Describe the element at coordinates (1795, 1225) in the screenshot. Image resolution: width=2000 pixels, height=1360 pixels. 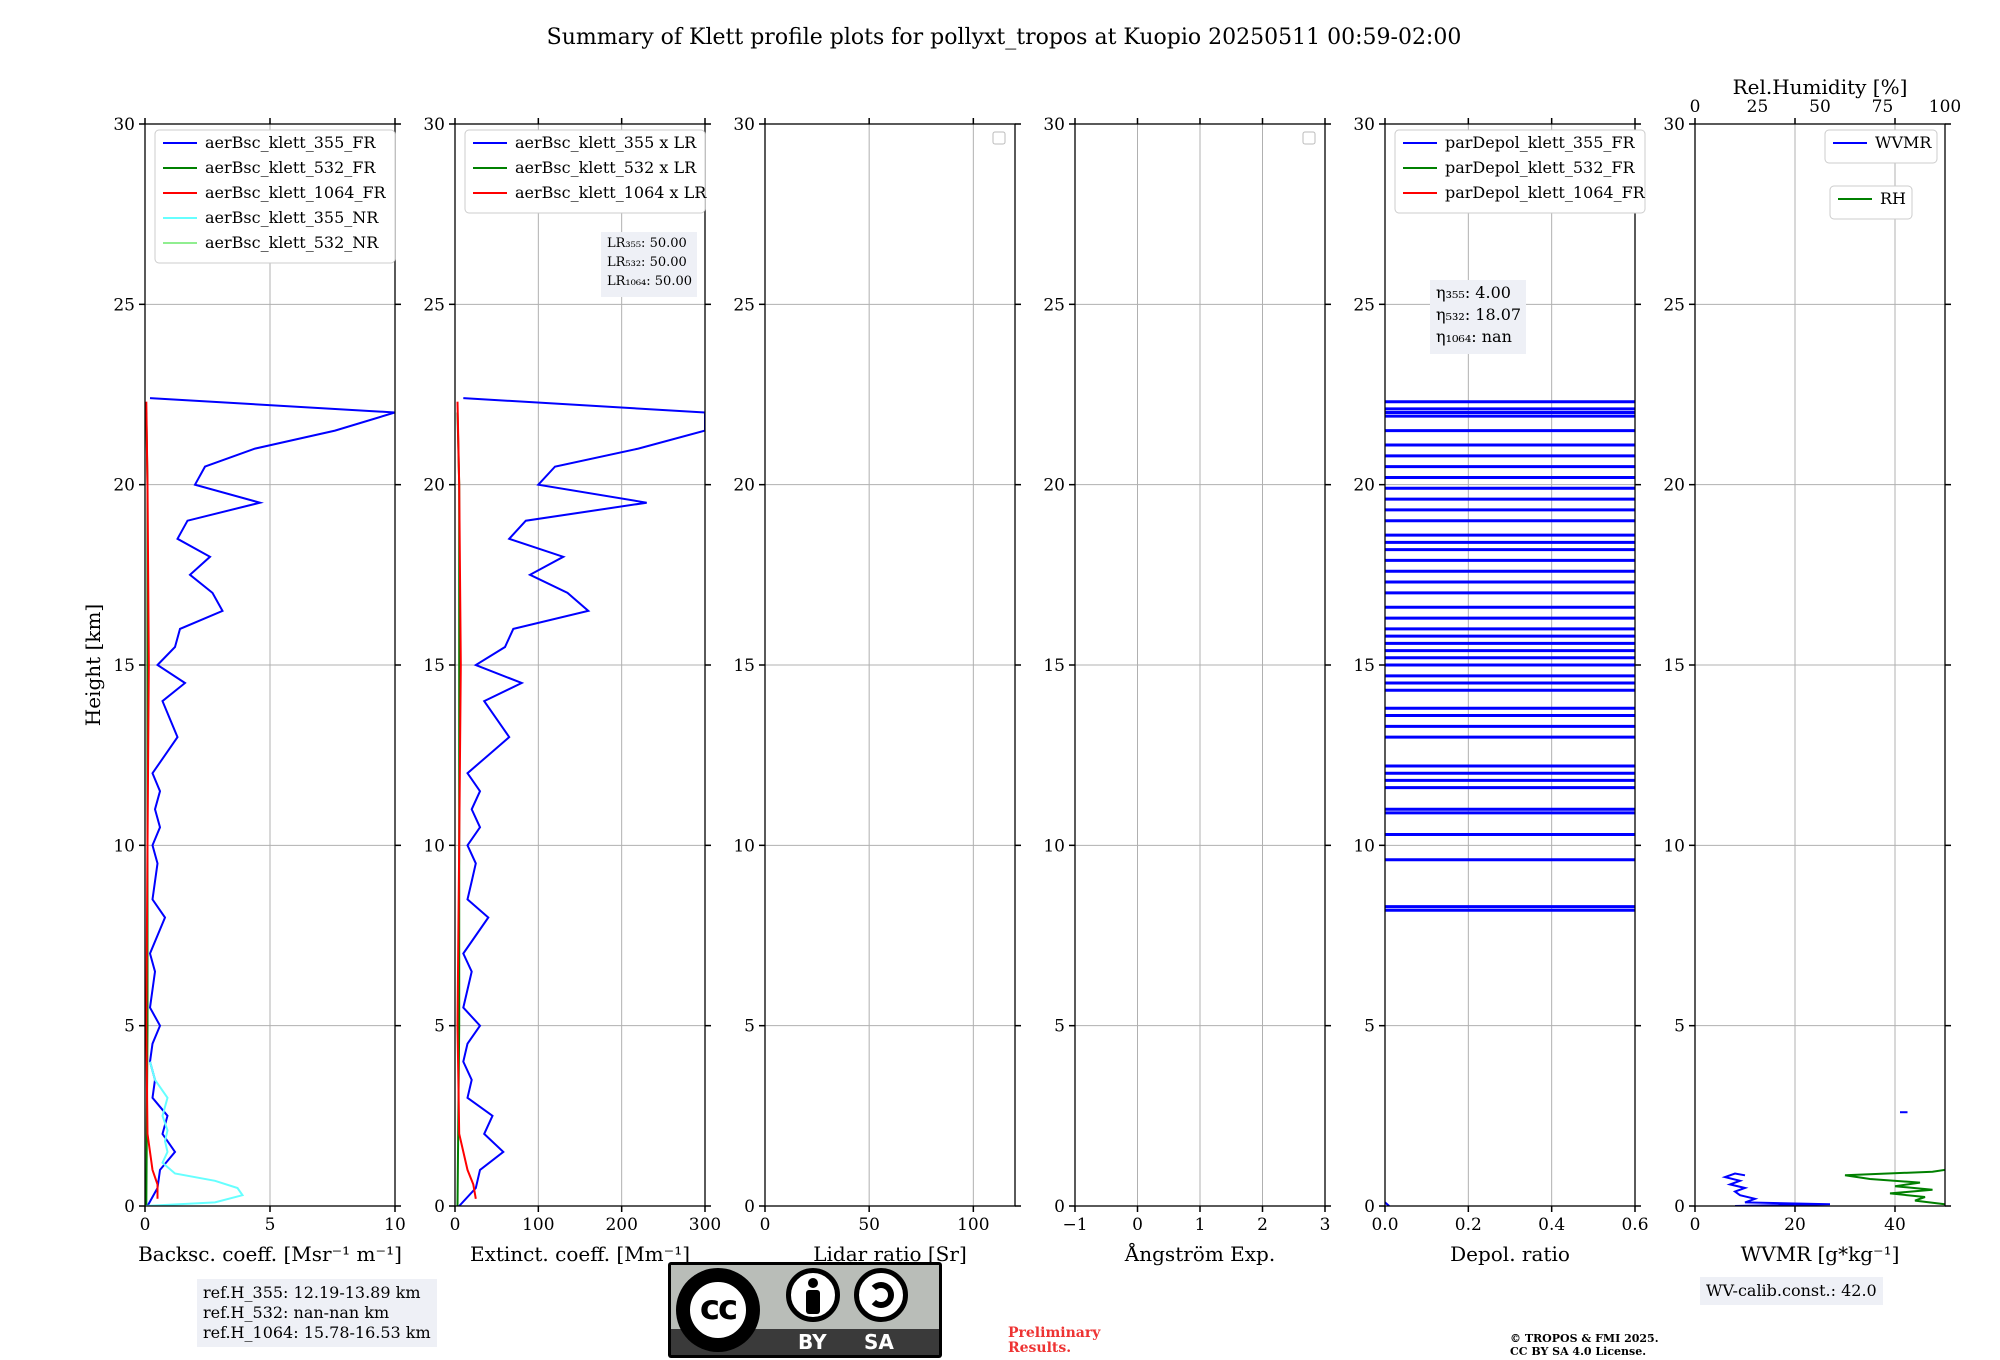
I see `x-tick-label: 20` at that location.